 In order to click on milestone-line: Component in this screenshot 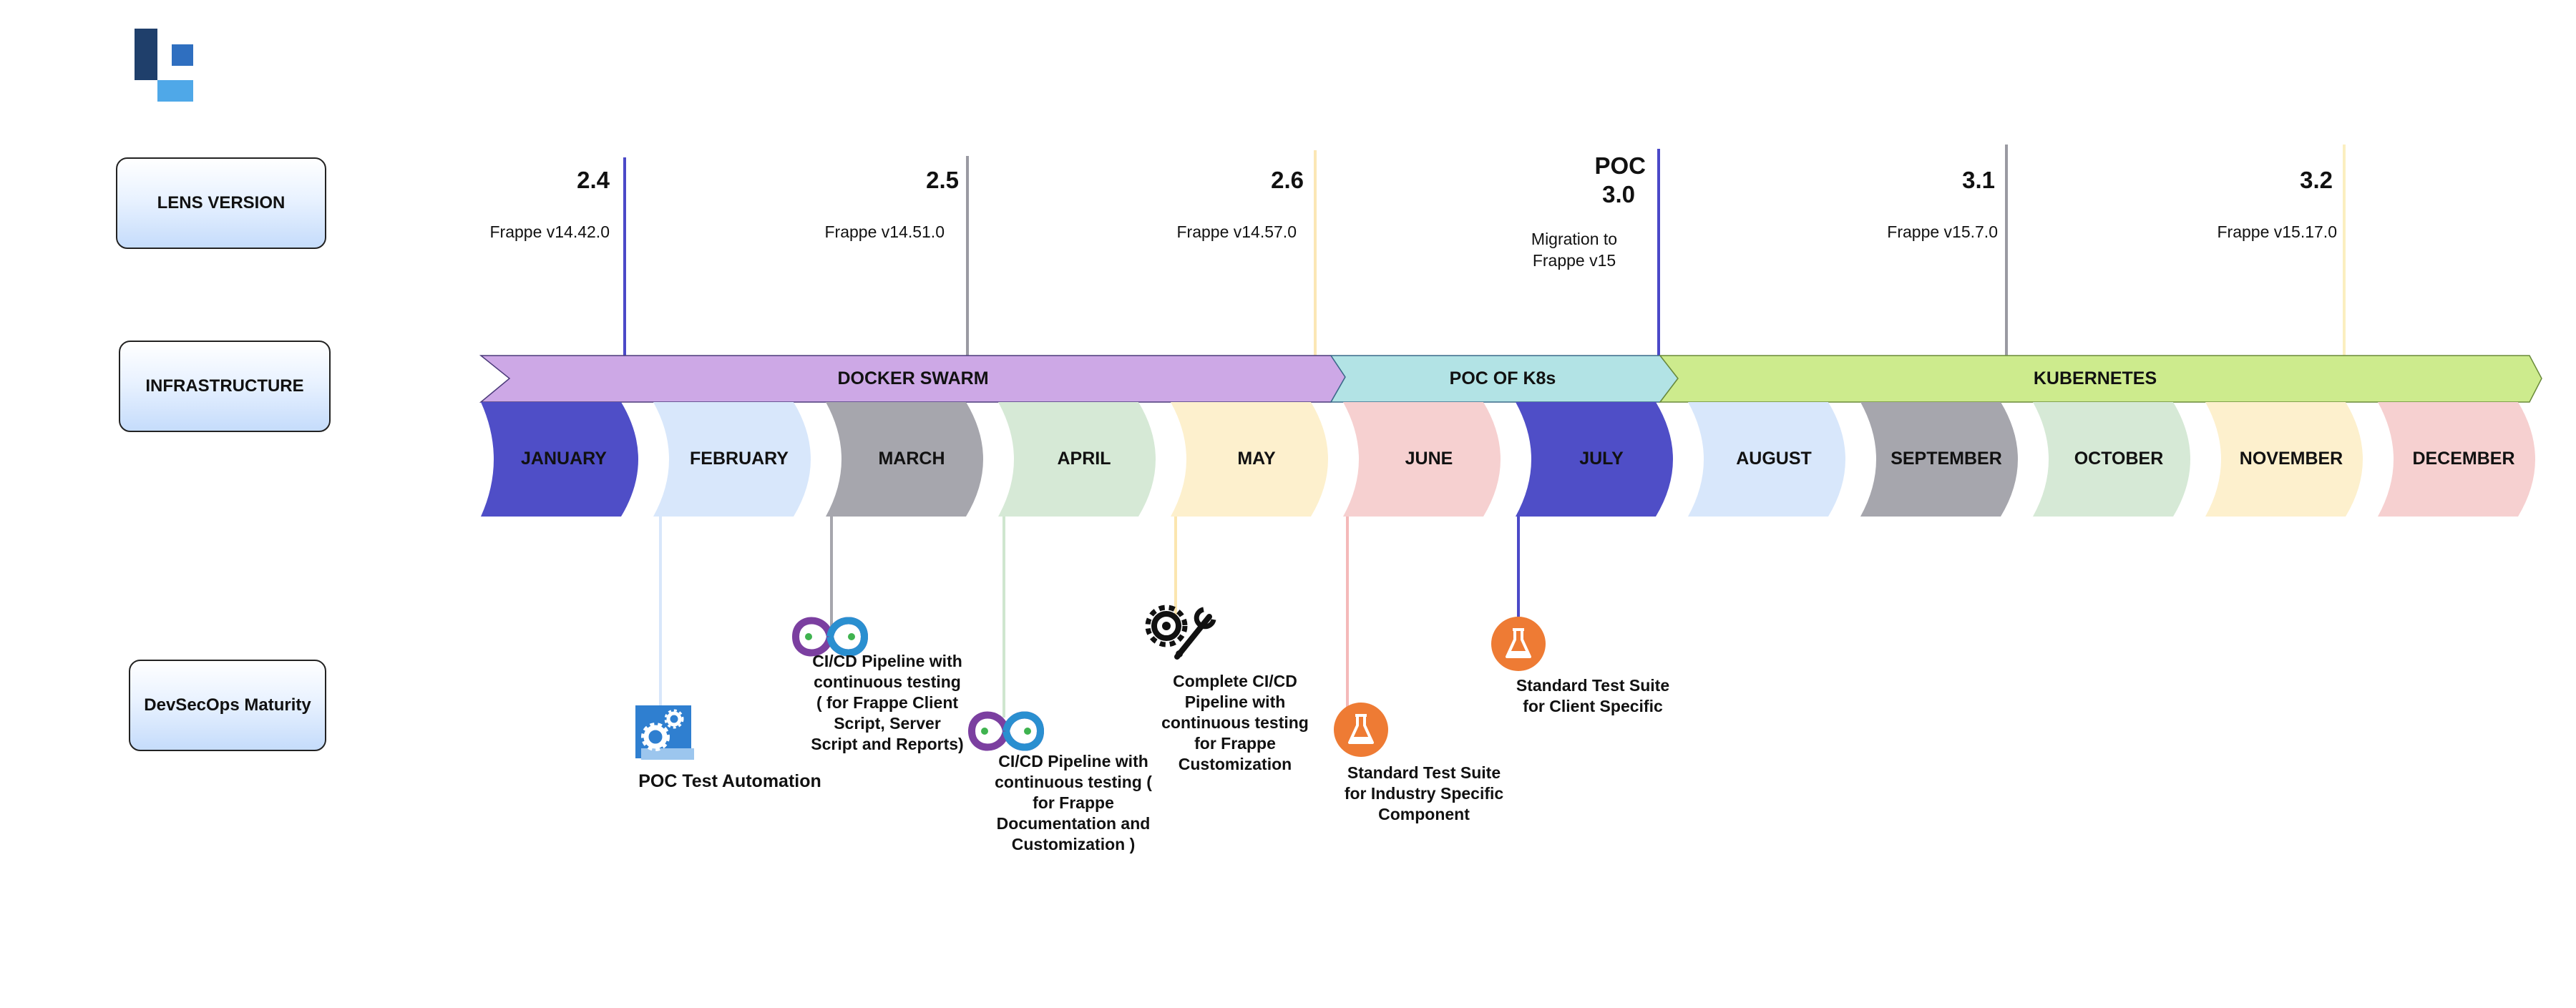, I will do `click(1424, 814)`.